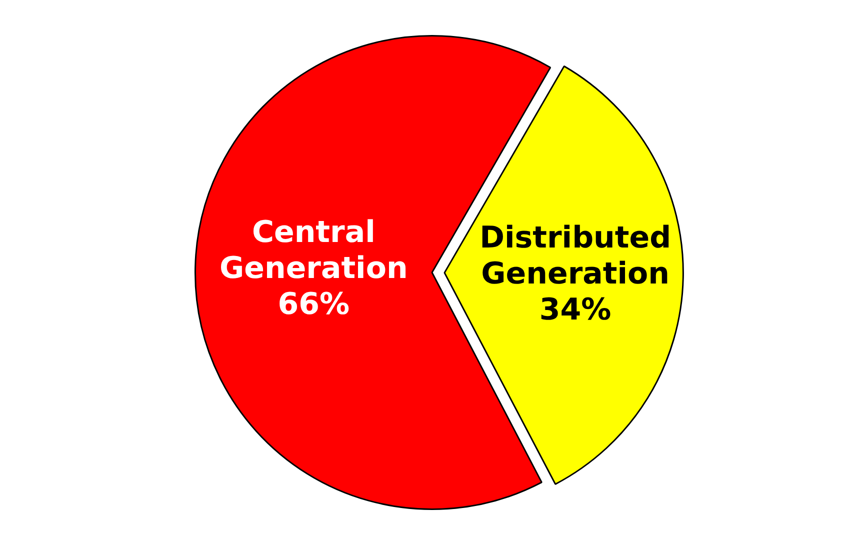 This screenshot has width=864, height=545. Describe the element at coordinates (313, 250) in the screenshot. I see `slice-label: Central Generation` at that location.